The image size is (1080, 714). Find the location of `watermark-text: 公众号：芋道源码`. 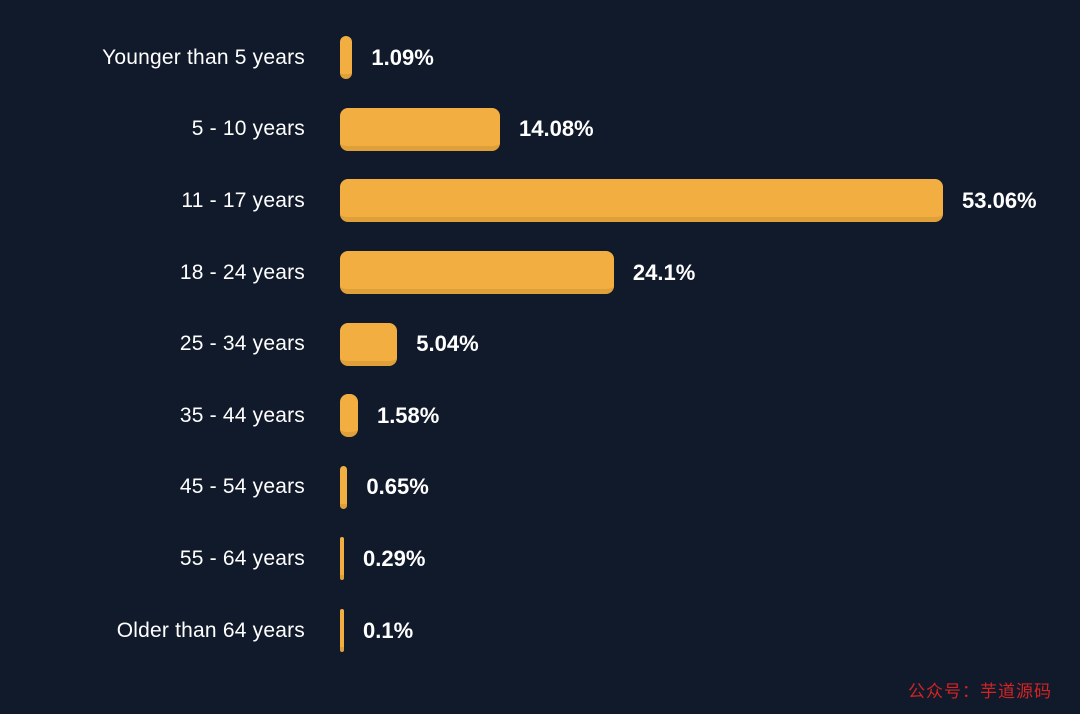

watermark-text: 公众号：芋道源码 is located at coordinates (980, 692).